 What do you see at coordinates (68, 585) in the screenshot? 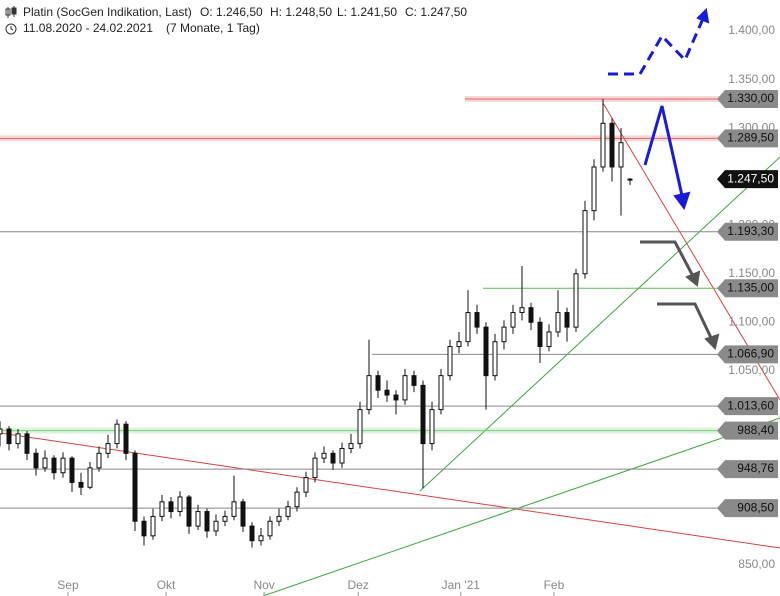
I see `x-tick-label: Sep` at bounding box center [68, 585].